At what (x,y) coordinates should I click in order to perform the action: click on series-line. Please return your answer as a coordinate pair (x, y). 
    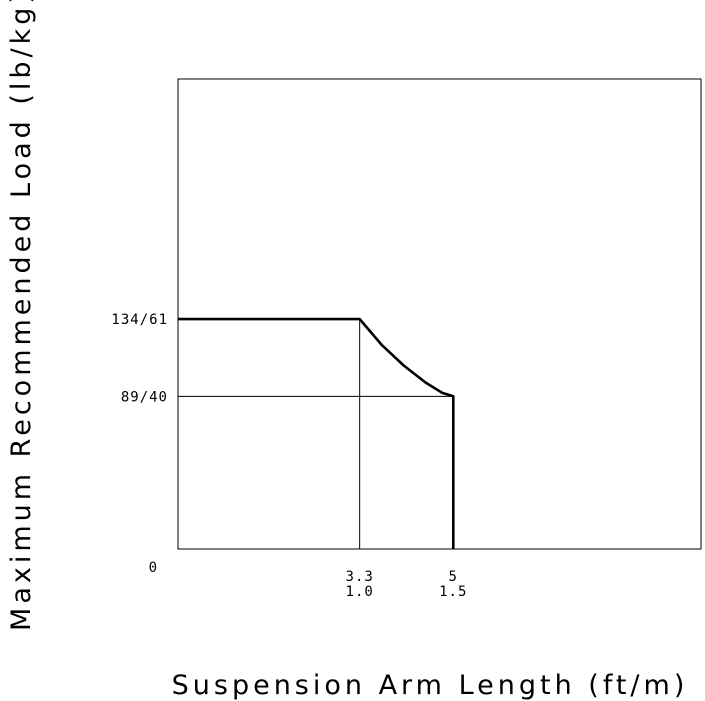
    Looking at the image, I should click on (316, 433).